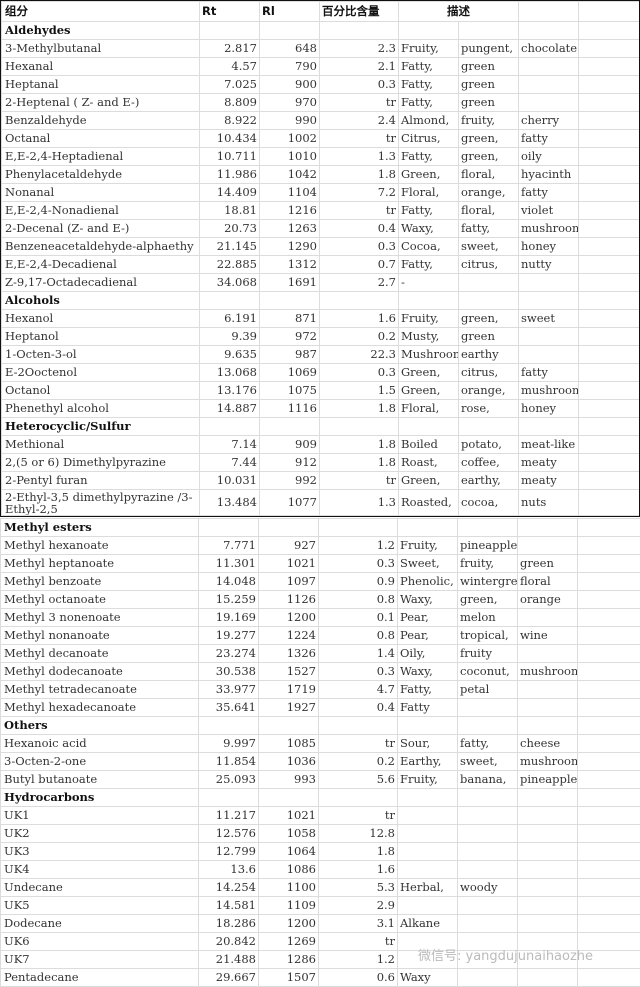 This screenshot has height=987, width=640. What do you see at coordinates (230, 103) in the screenshot?
I see `rt-value: 8.809` at bounding box center [230, 103].